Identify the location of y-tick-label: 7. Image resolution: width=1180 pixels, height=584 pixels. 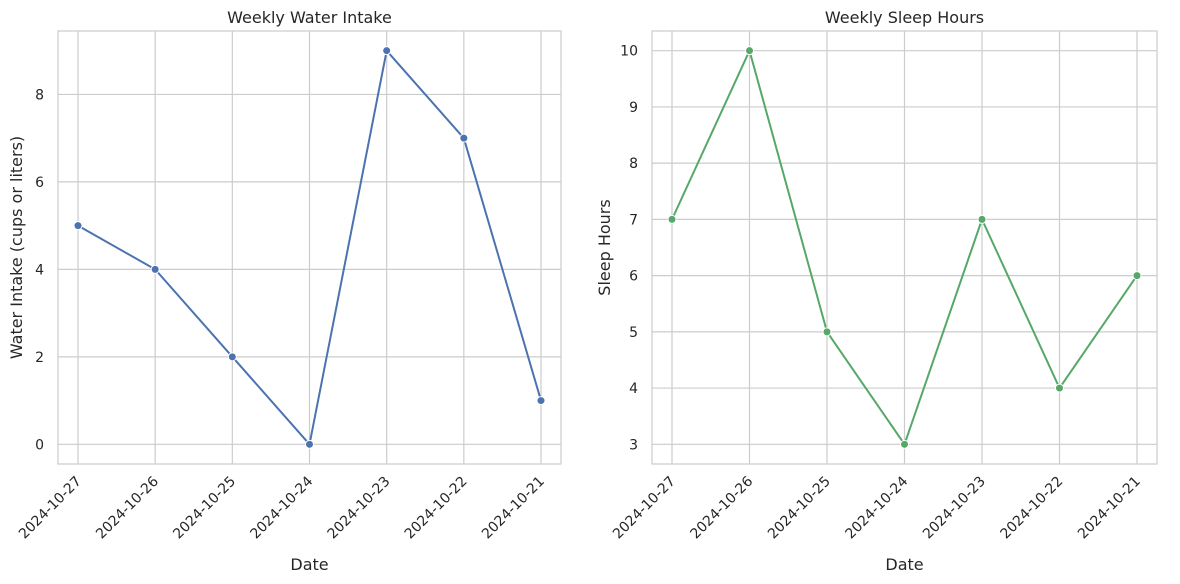
(633, 220).